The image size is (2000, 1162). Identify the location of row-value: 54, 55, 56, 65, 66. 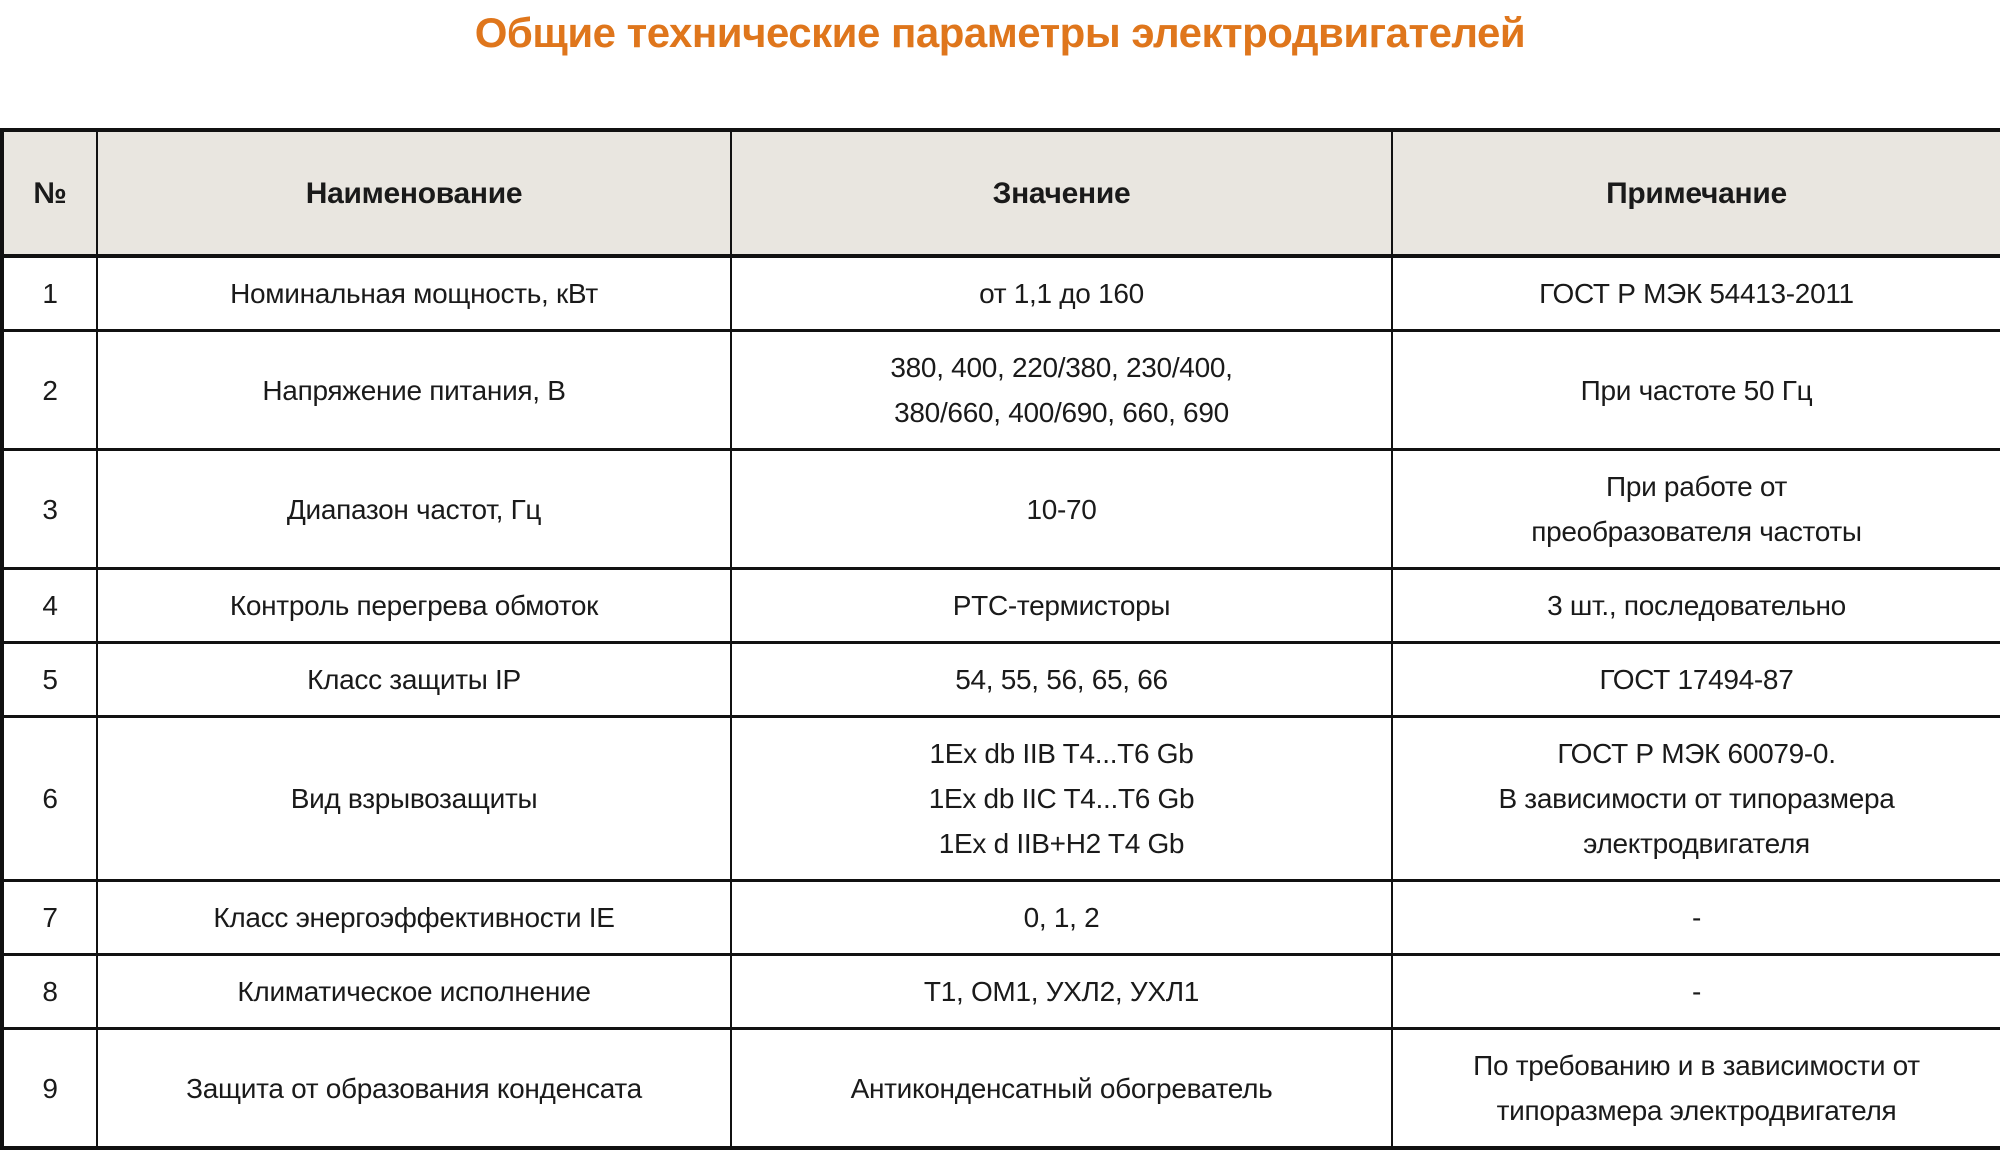
(1061, 679).